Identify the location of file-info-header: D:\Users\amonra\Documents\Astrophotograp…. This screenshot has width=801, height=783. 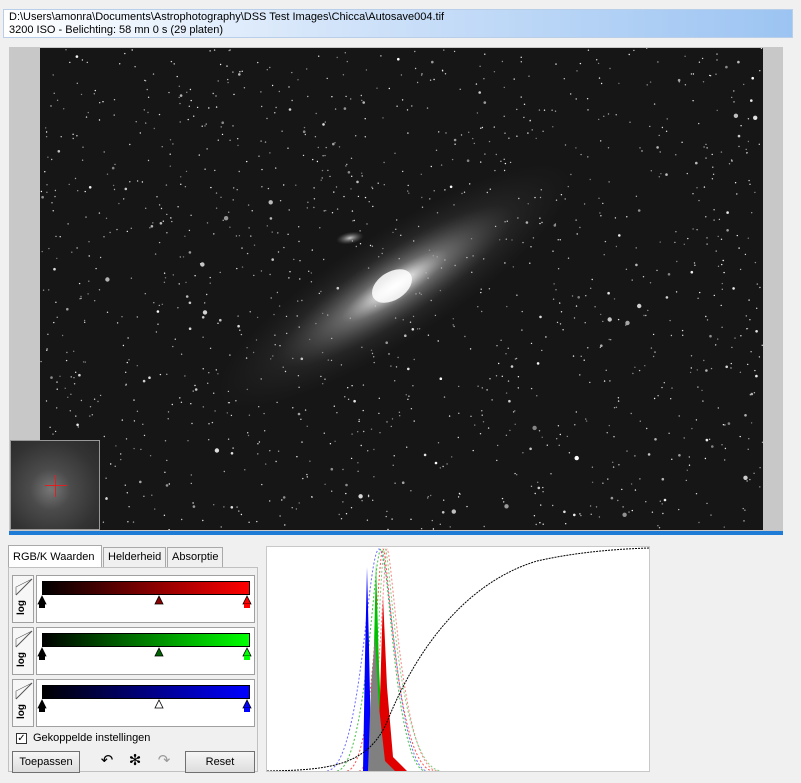
(398, 23).